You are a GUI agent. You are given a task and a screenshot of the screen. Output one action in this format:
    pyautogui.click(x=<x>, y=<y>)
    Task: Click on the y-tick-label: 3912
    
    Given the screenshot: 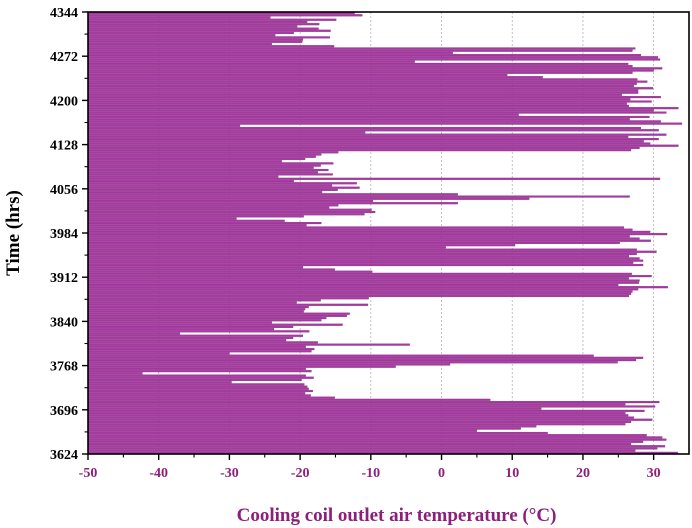 What is the action you would take?
    pyautogui.click(x=64, y=278)
    